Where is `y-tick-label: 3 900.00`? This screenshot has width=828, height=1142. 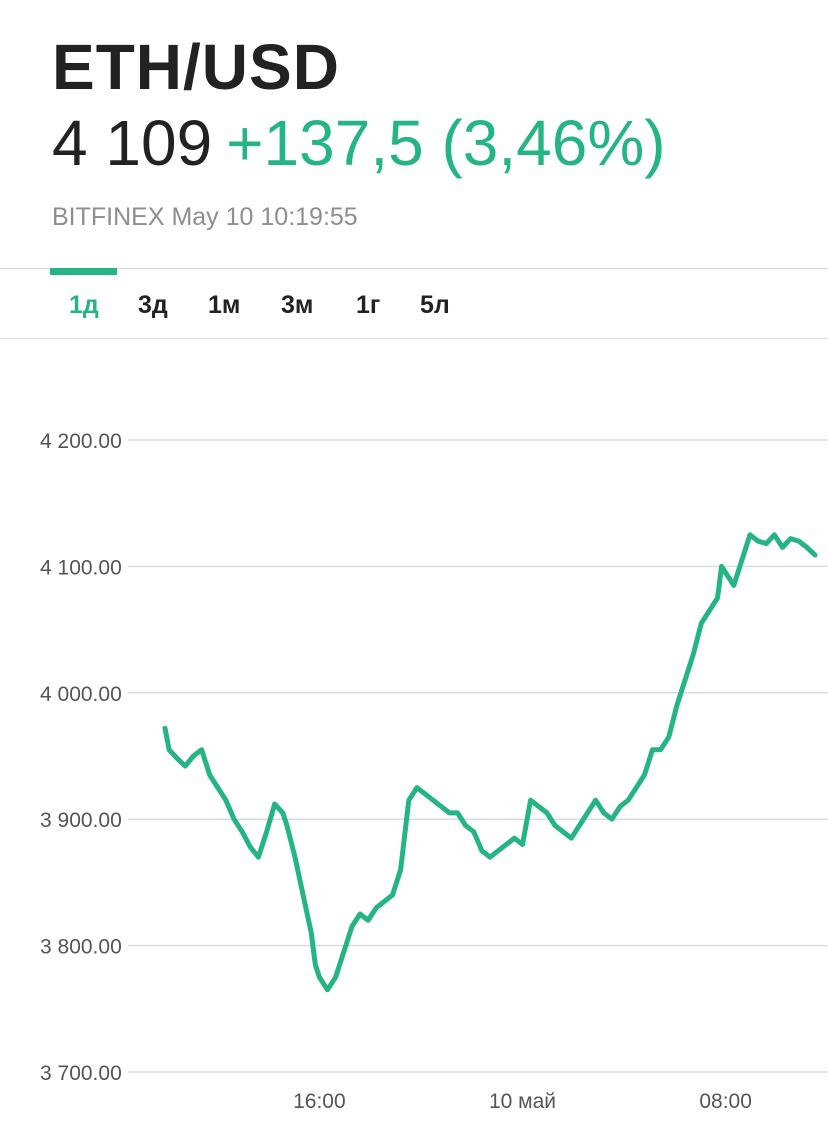
y-tick-label: 3 900.00 is located at coordinates (81, 820).